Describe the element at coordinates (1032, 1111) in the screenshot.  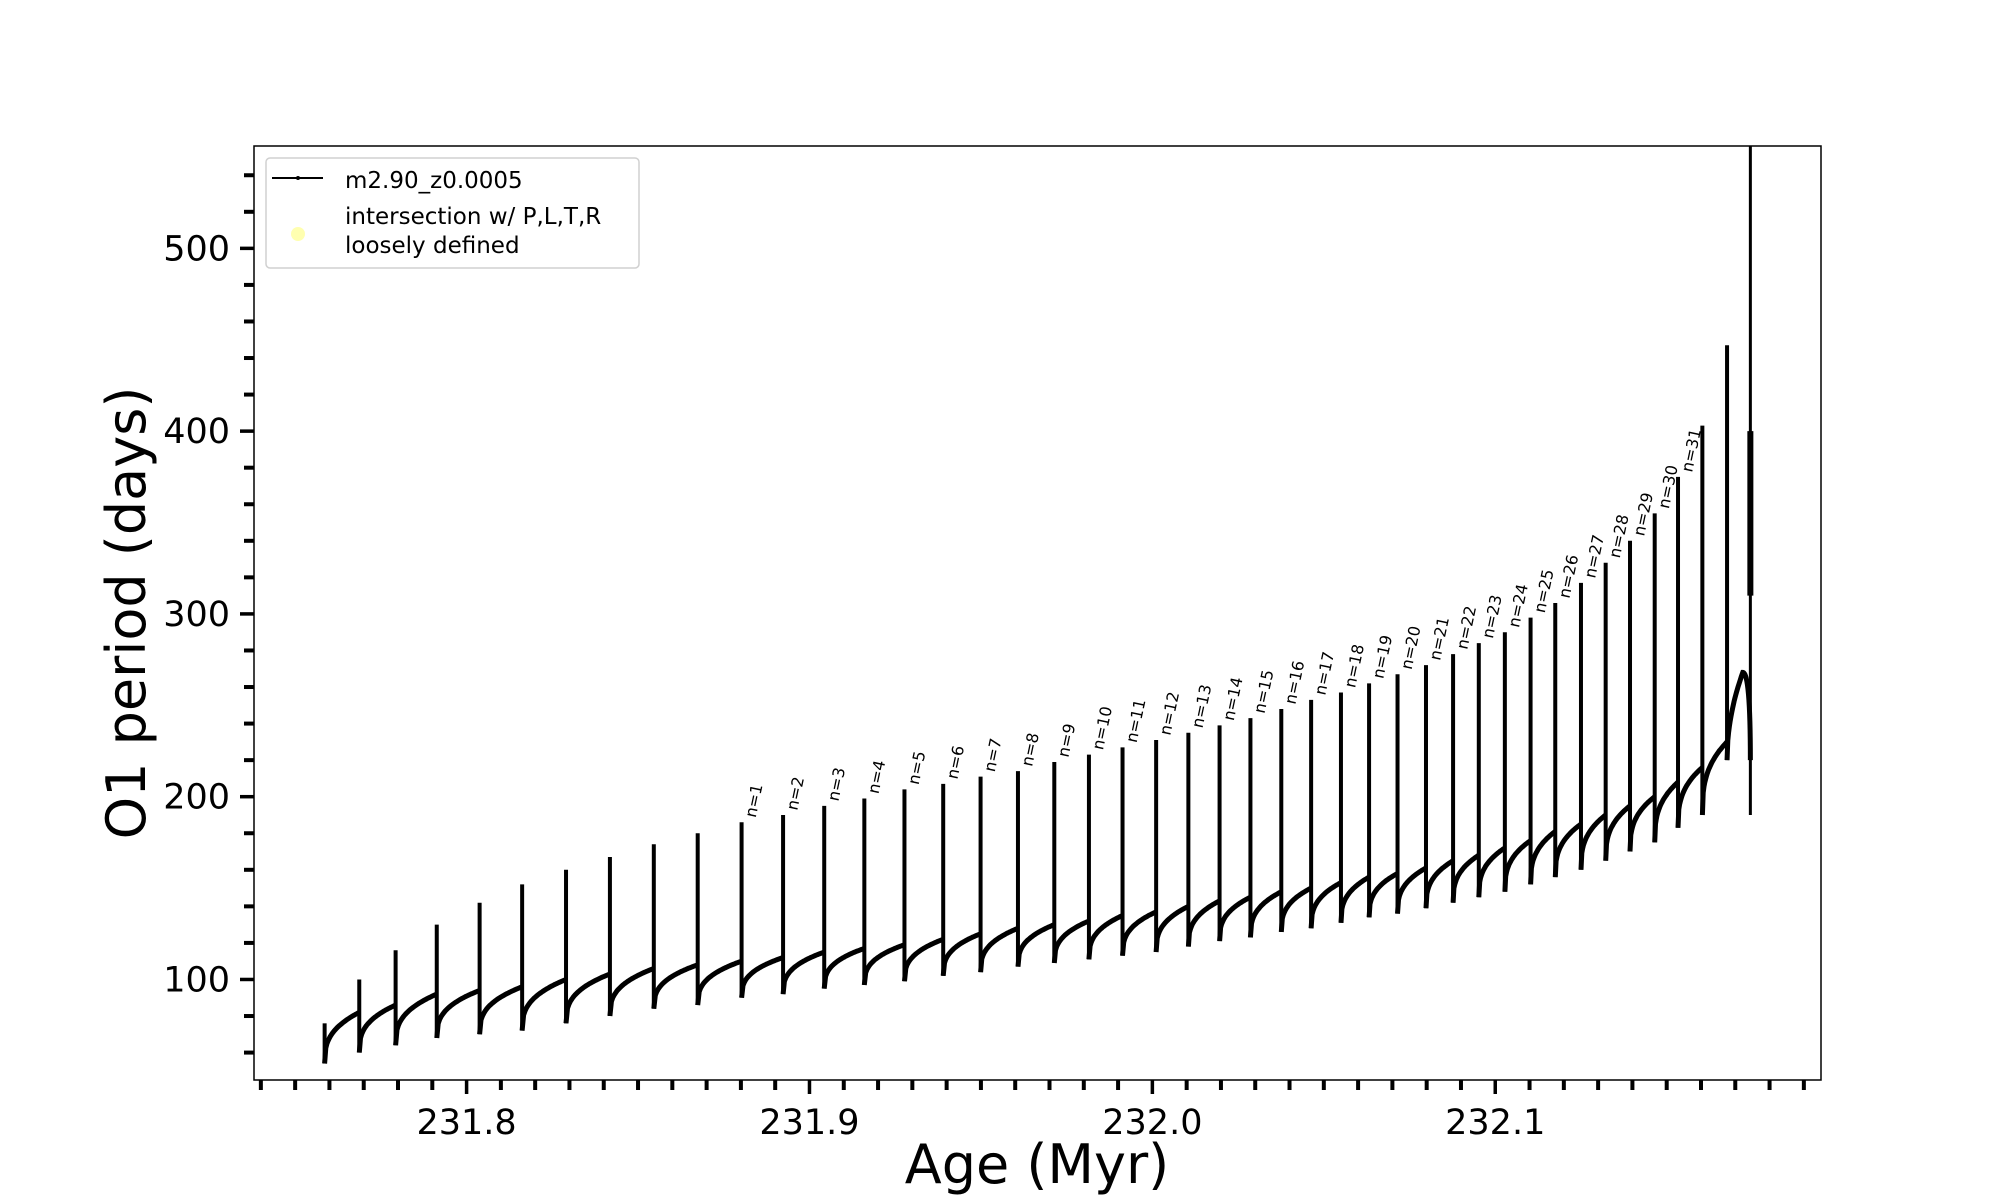
I see `x-axis: 231.8 231.9 232.0 232.1` at that location.